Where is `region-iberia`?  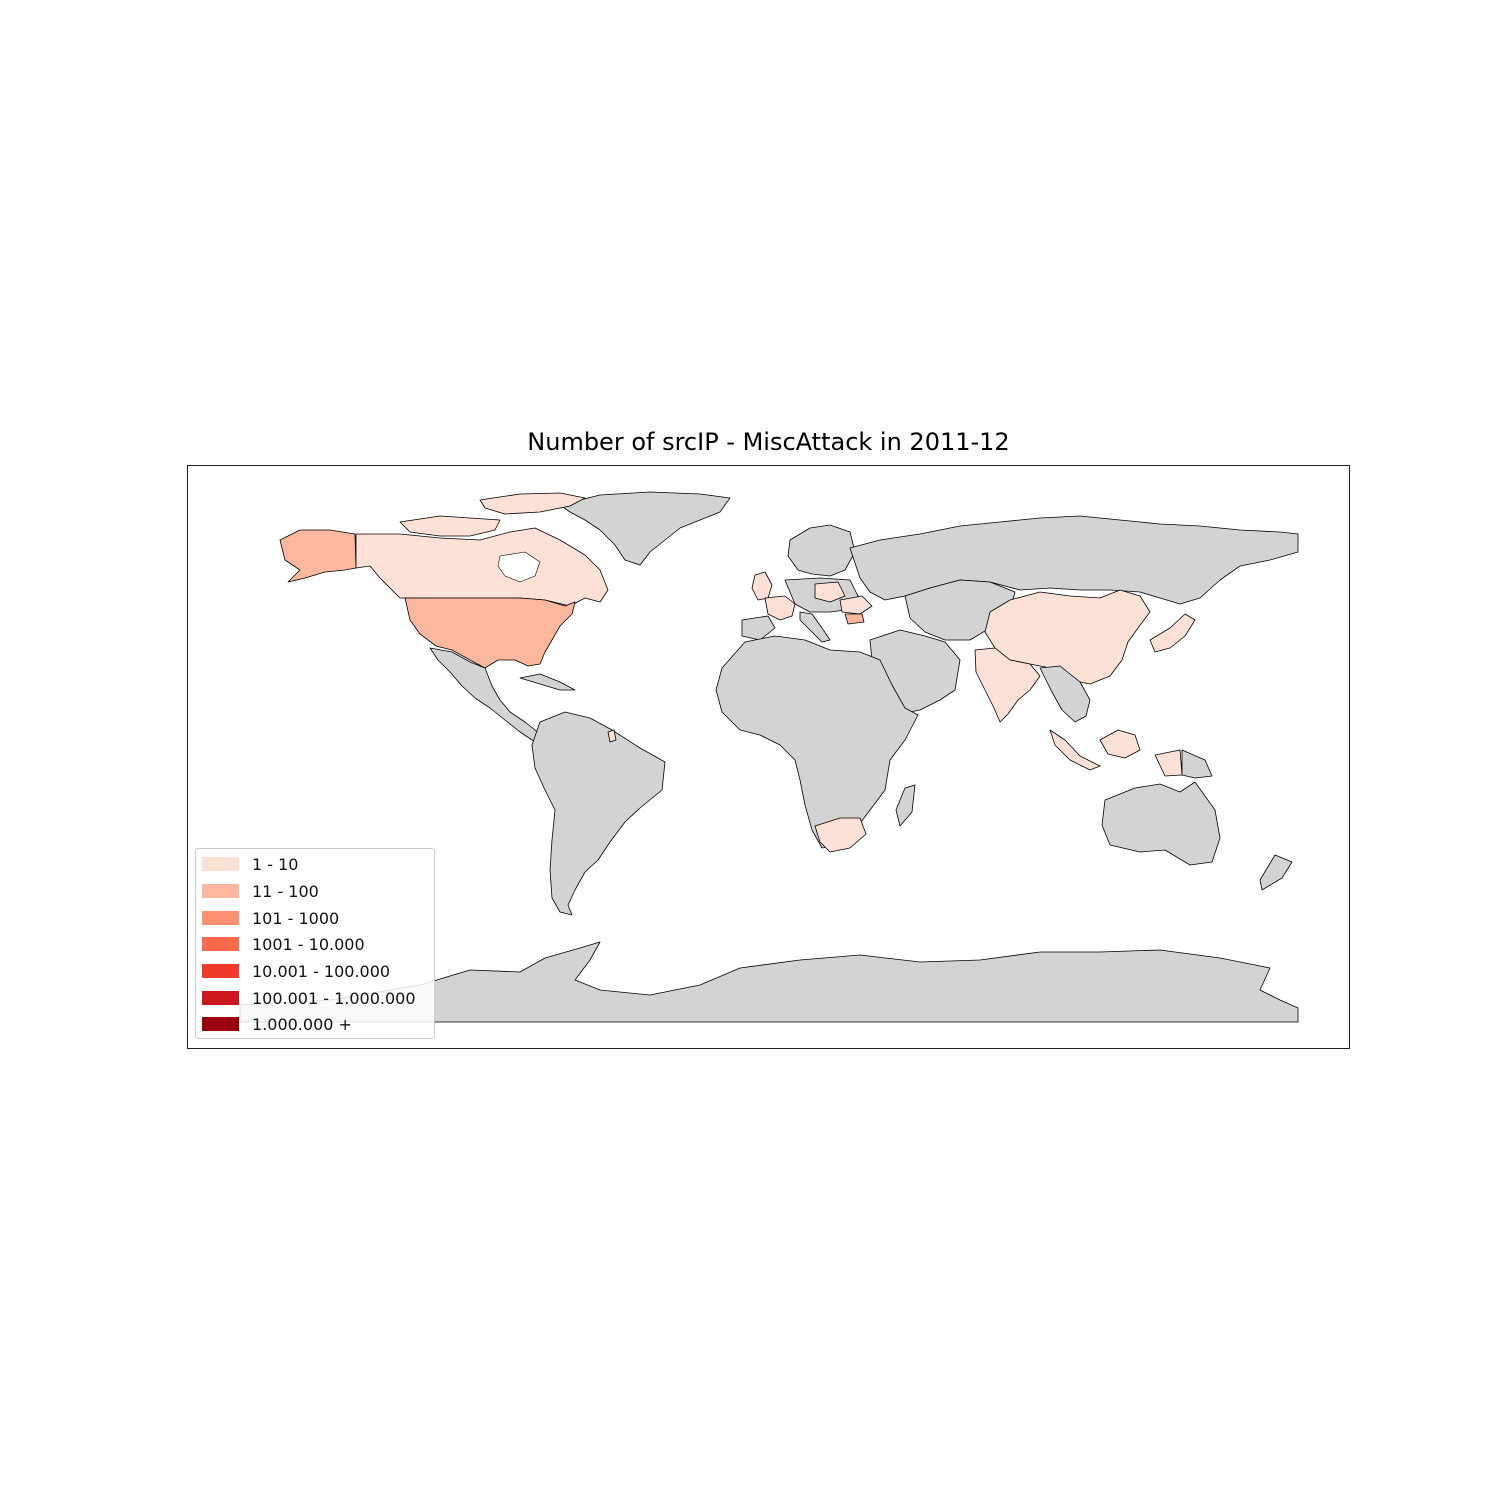 region-iberia is located at coordinates (758, 628).